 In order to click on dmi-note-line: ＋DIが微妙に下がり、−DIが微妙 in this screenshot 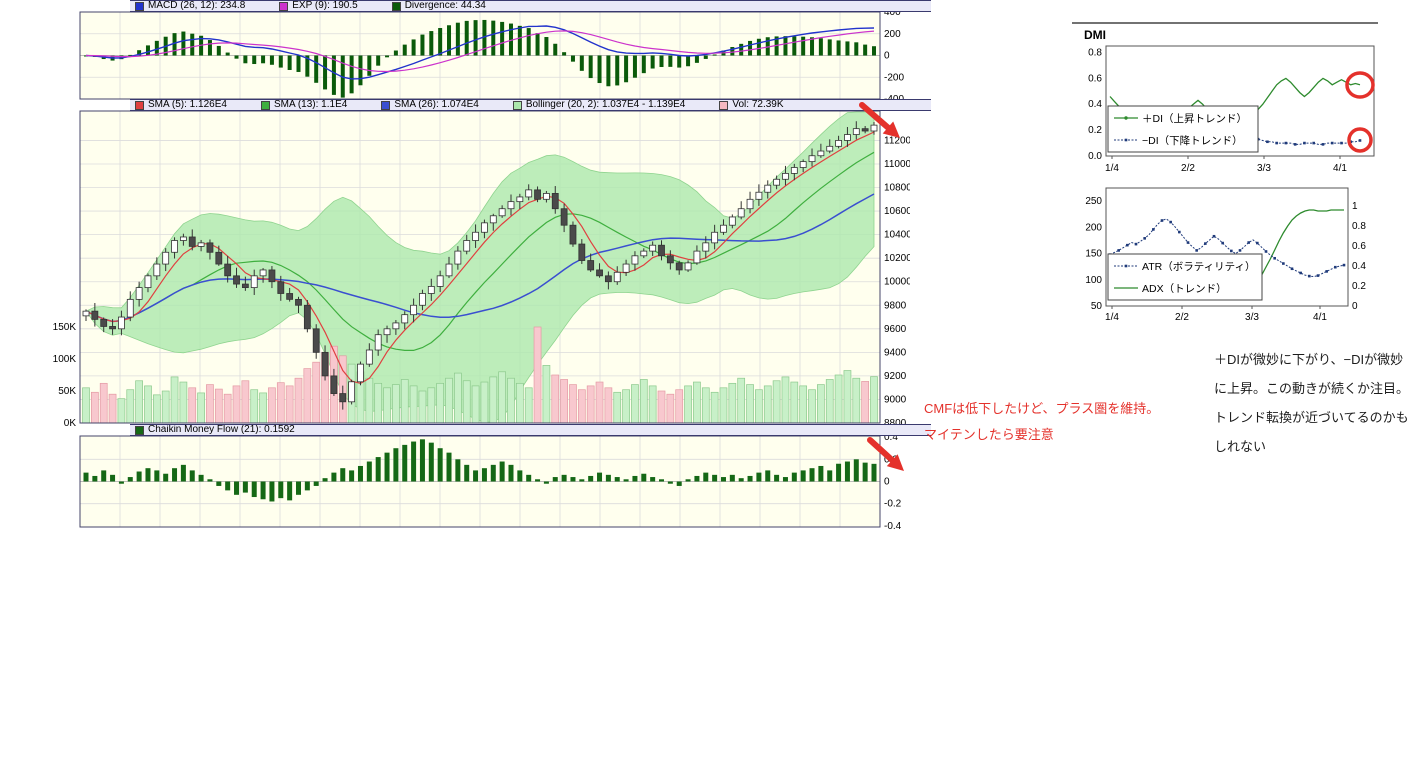, I will do `click(1309, 359)`.